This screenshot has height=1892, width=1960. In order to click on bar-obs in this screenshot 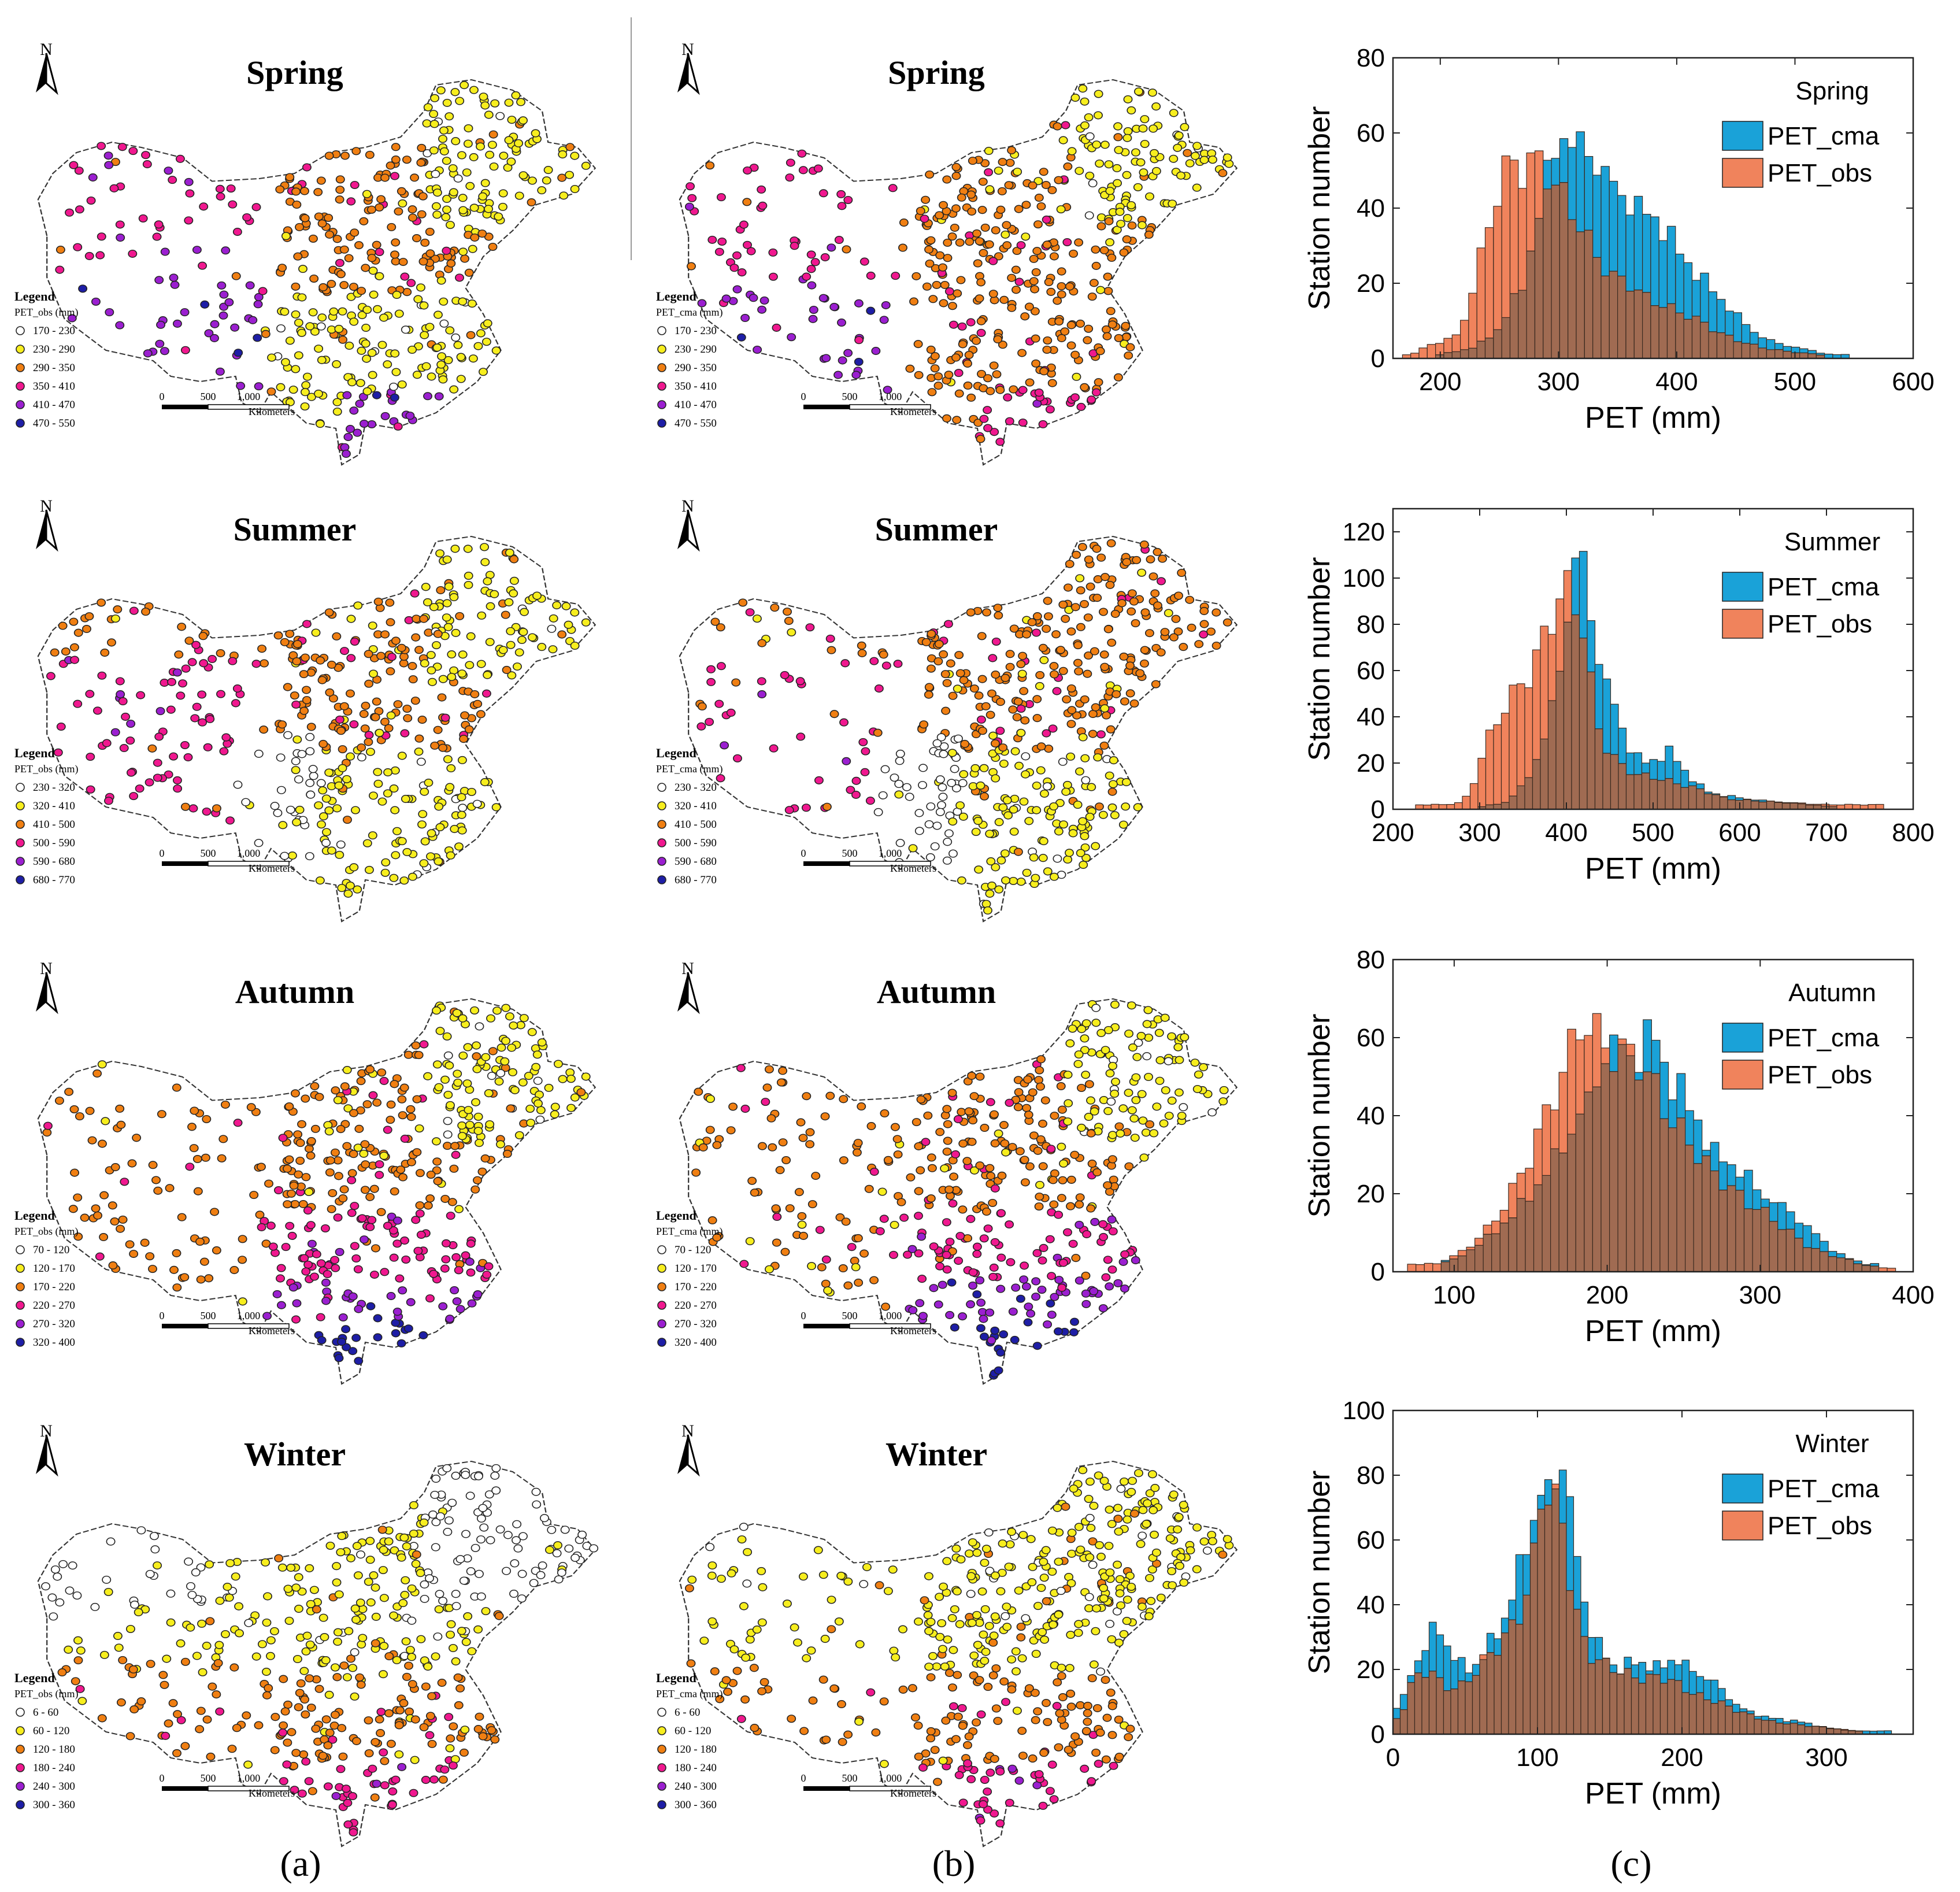, I will do `click(1514, 227)`.